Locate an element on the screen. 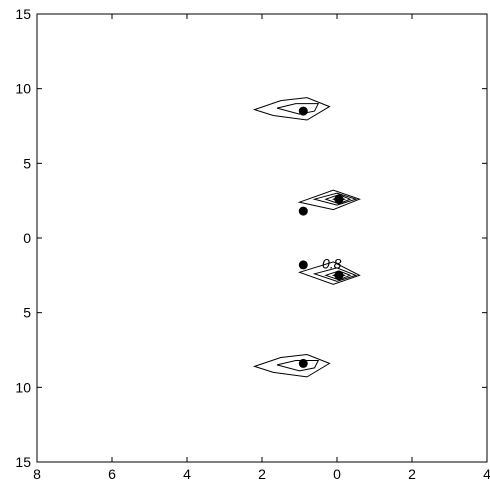 This screenshot has width=490, height=488. y-tick-label: 0 is located at coordinates (27, 238).